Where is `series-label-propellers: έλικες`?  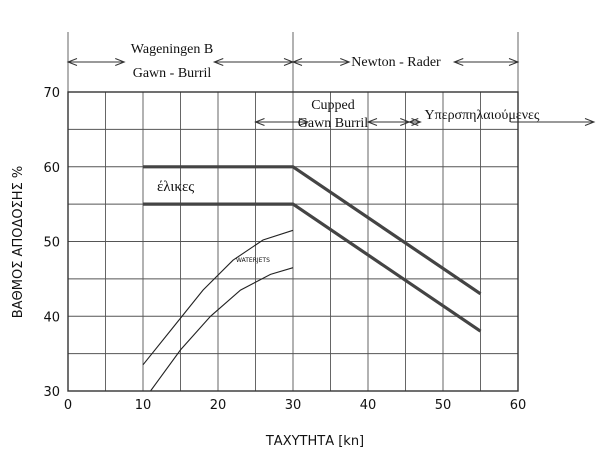 series-label-propellers: έλικες is located at coordinates (175, 187).